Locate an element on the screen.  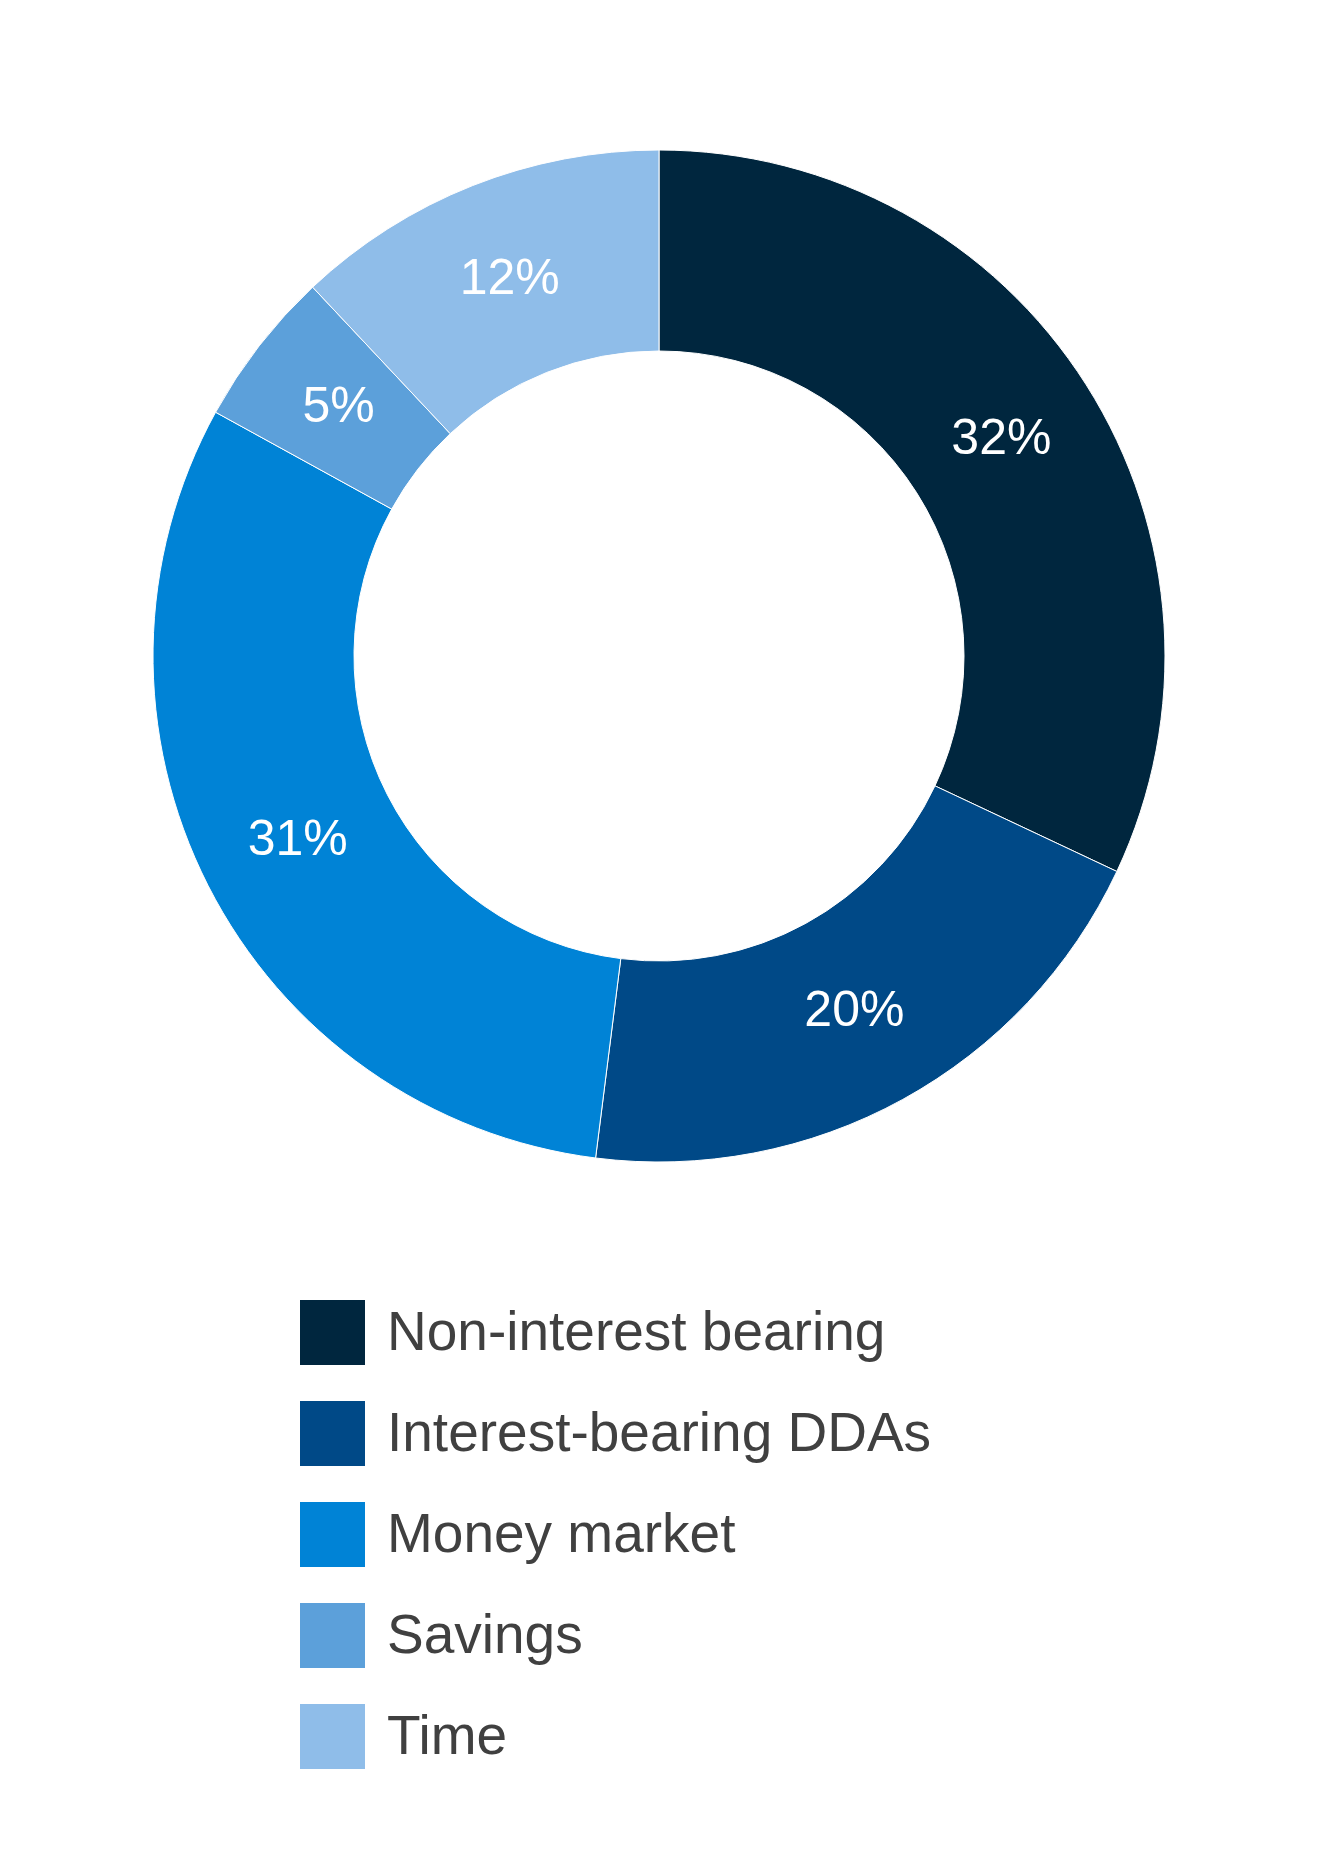
data-label: 20% is located at coordinates (854, 1009).